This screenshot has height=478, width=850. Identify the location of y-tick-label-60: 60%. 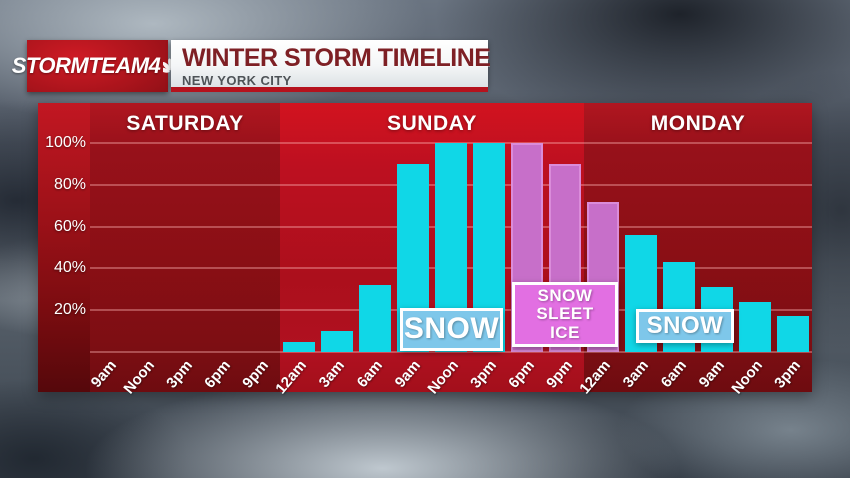
(69, 226).